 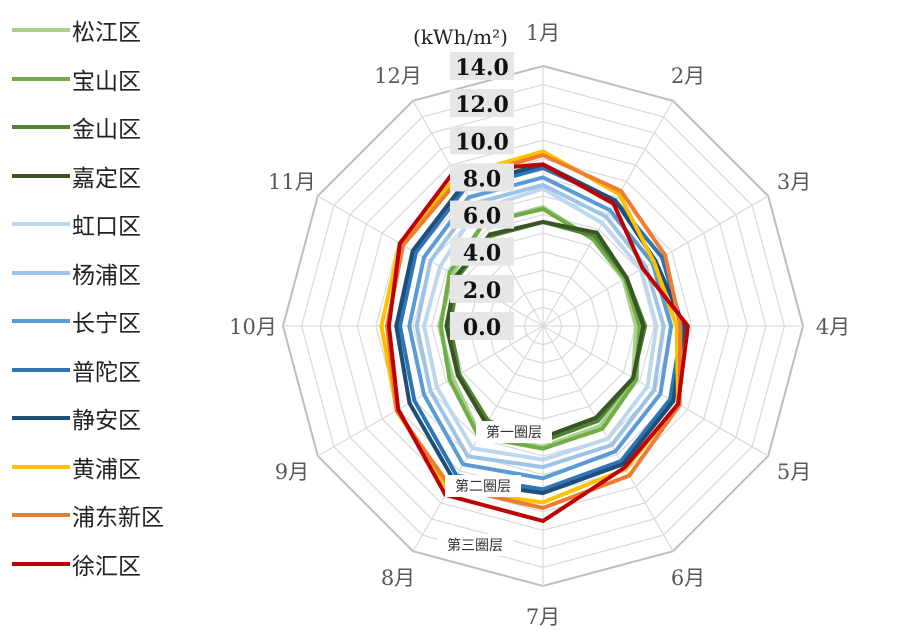 I want to click on legend-label: 静安区, so click(x=106, y=421).